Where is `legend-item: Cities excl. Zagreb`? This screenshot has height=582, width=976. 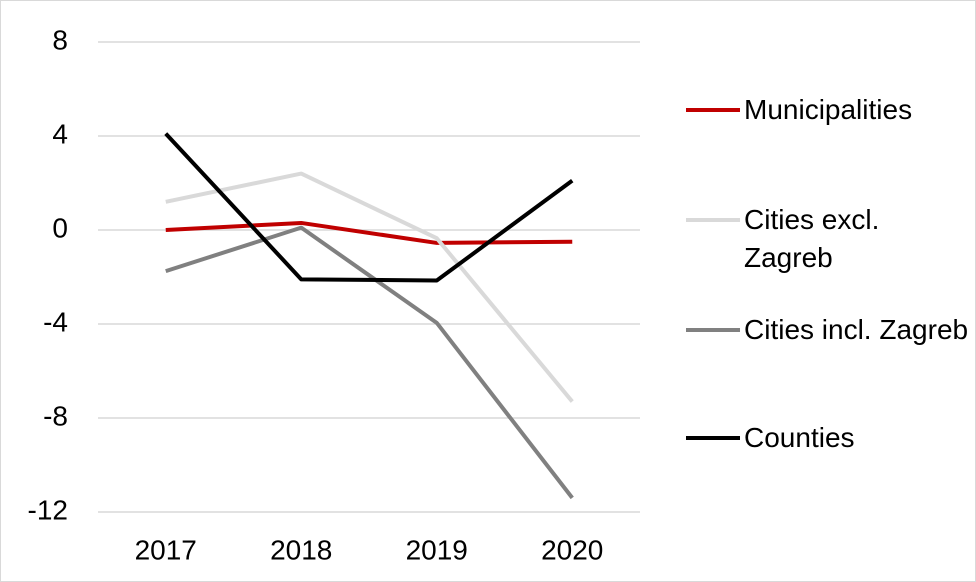
legend-item: Cities excl. Zagreb is located at coordinates (828, 239).